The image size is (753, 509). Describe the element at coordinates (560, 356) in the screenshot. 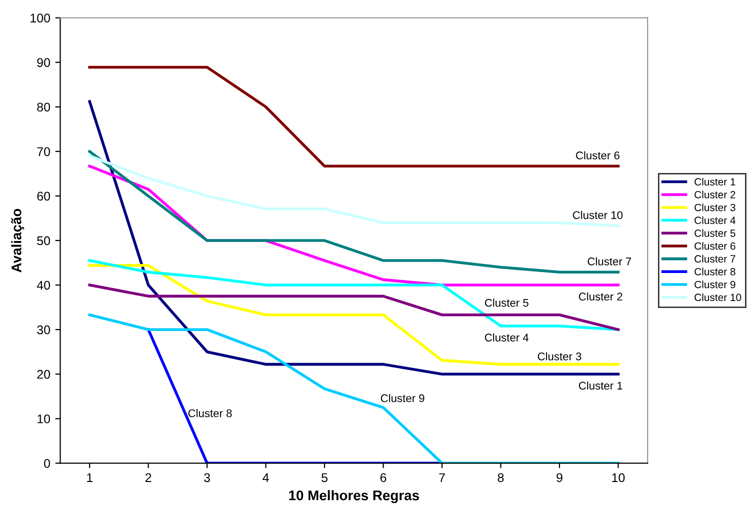

I see `annotation: Cluster 3` at that location.